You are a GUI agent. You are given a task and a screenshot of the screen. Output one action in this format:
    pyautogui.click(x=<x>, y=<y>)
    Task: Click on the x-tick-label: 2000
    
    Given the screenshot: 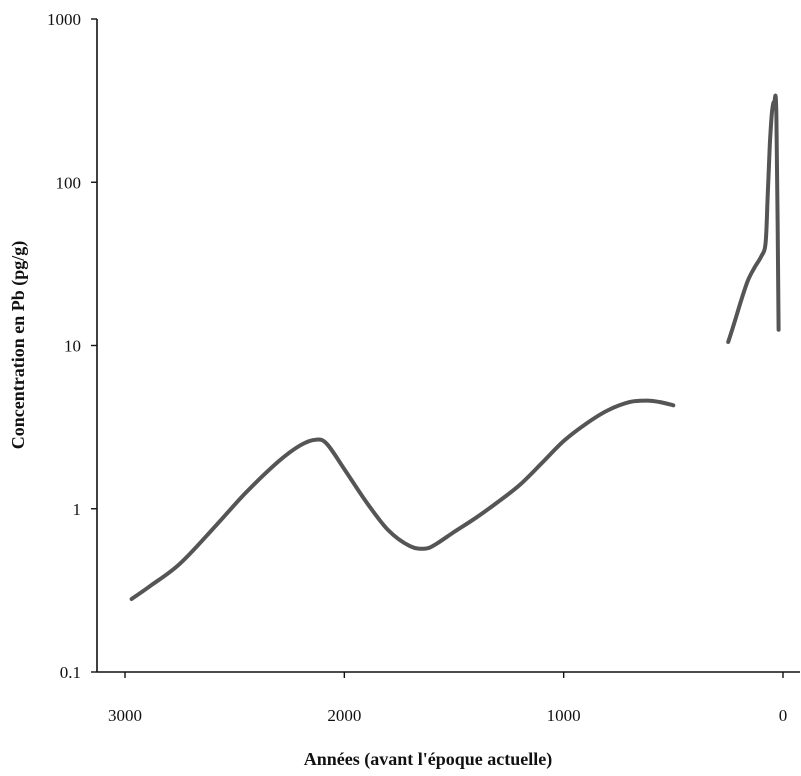 What is the action you would take?
    pyautogui.click(x=344, y=715)
    